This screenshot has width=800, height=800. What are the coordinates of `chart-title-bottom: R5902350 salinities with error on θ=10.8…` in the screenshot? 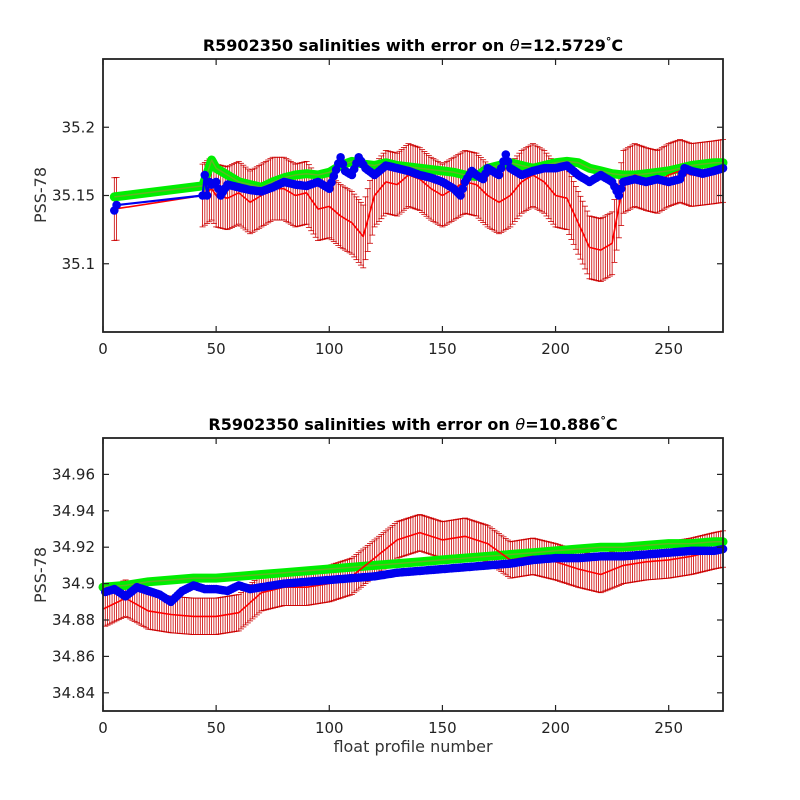 It's located at (412, 424).